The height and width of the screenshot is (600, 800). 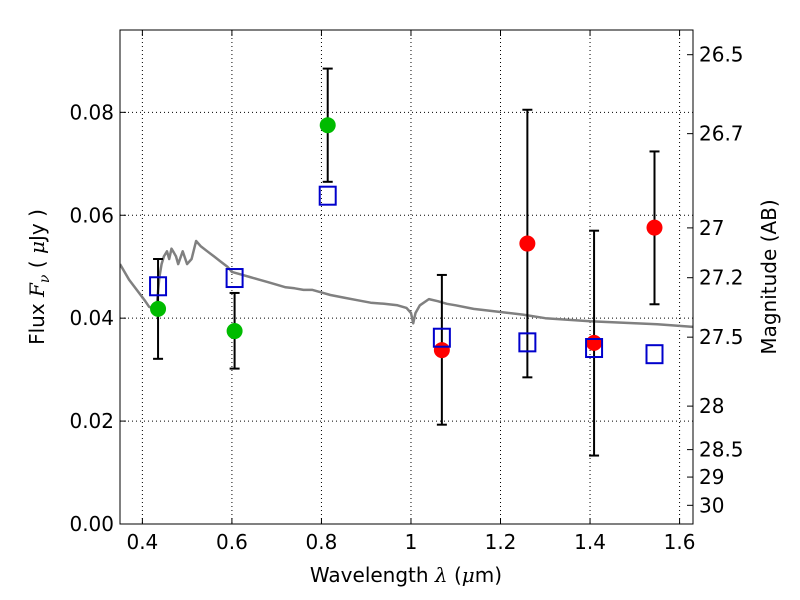 What do you see at coordinates (680, 542) in the screenshot?
I see `x-tick-label: 1.6` at bounding box center [680, 542].